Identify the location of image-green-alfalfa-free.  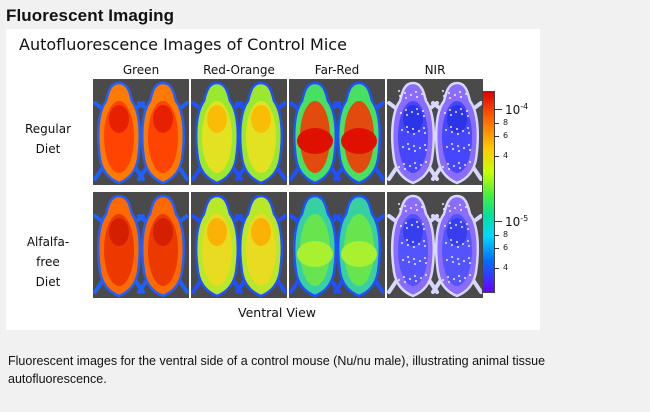
(141, 245).